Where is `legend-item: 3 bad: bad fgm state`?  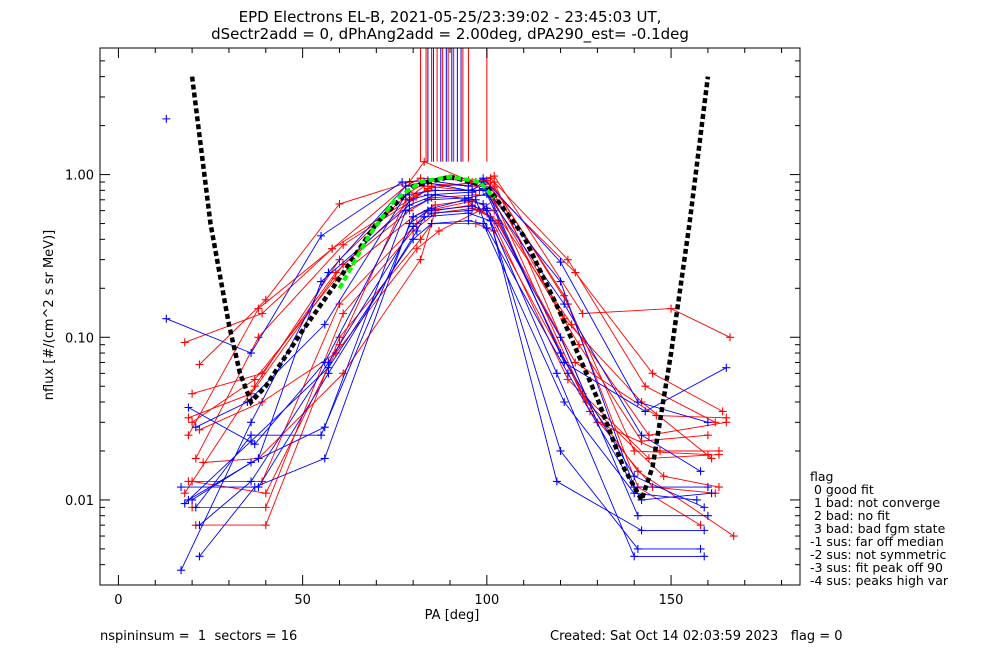 legend-item: 3 bad: bad fgm state is located at coordinates (878, 528).